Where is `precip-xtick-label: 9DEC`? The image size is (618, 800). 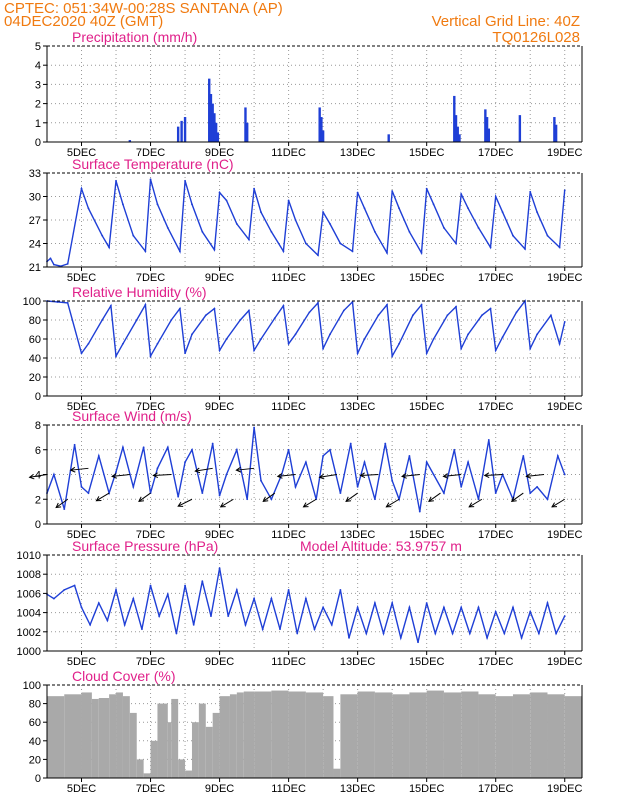
precip-xtick-label: 9DEC is located at coordinates (219, 153).